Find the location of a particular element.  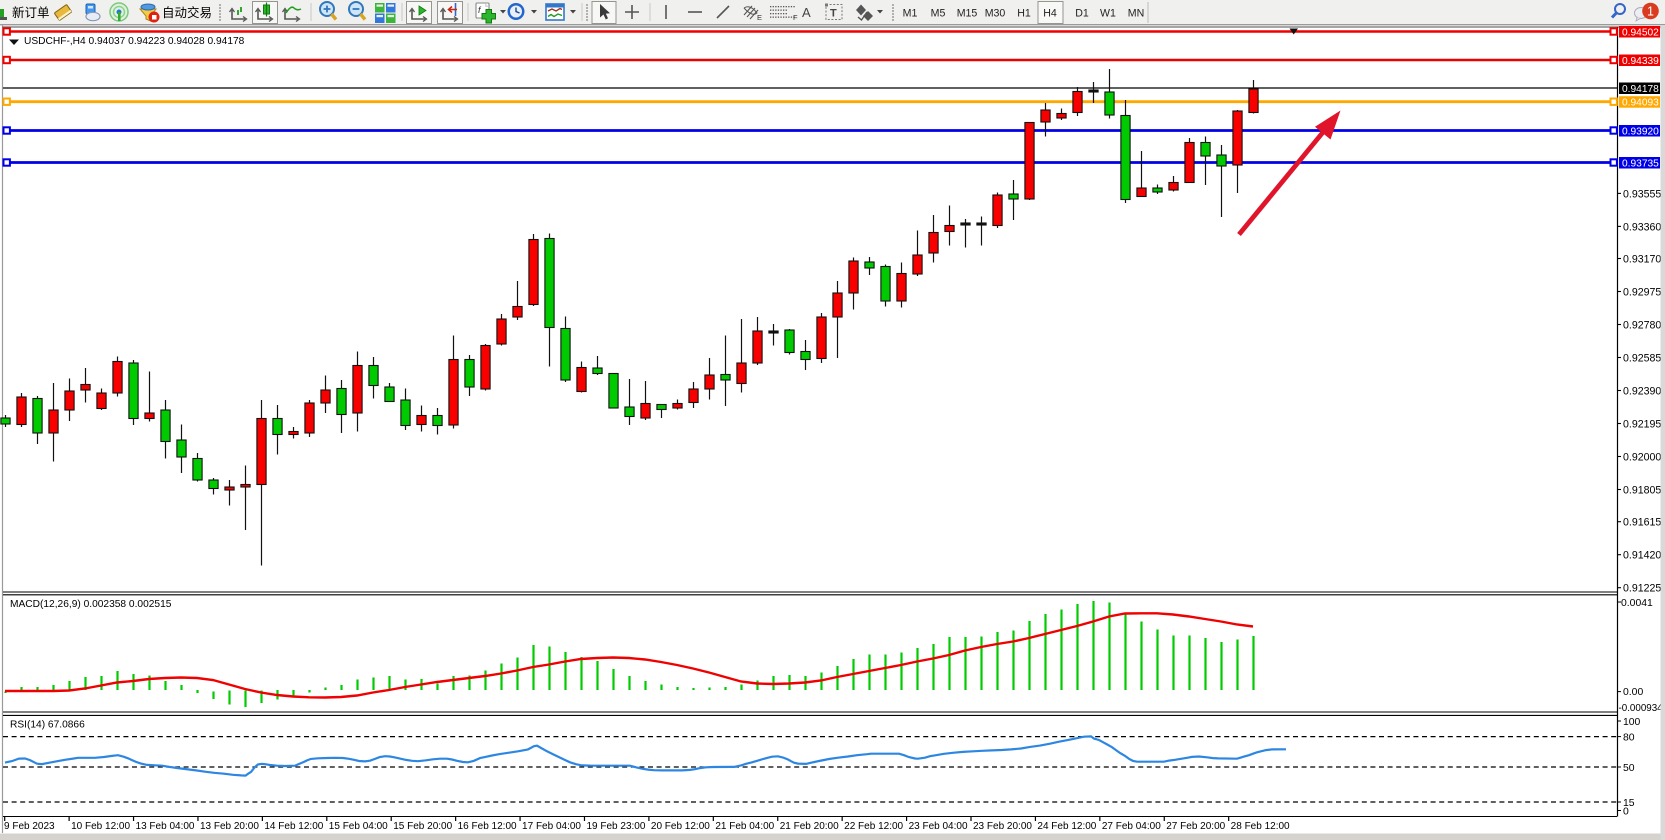

svg-text: 17 Feb 04:00 is located at coordinates (551, 826).